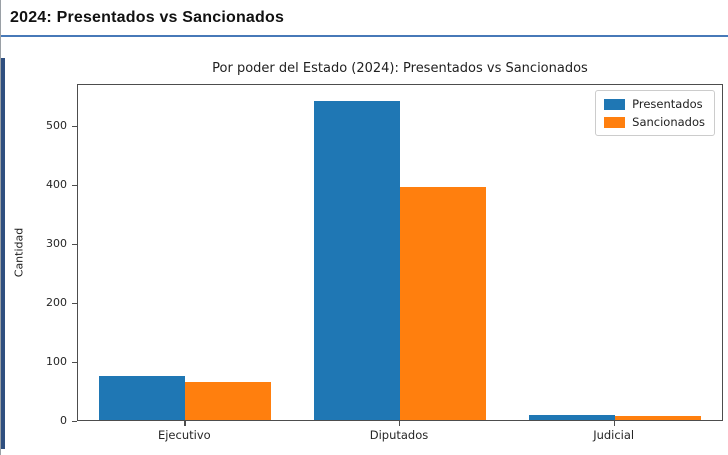 Image resolution: width=728 pixels, height=455 pixels. Describe the element at coordinates (56, 184) in the screenshot. I see `y-tick-label-400: 400` at that location.